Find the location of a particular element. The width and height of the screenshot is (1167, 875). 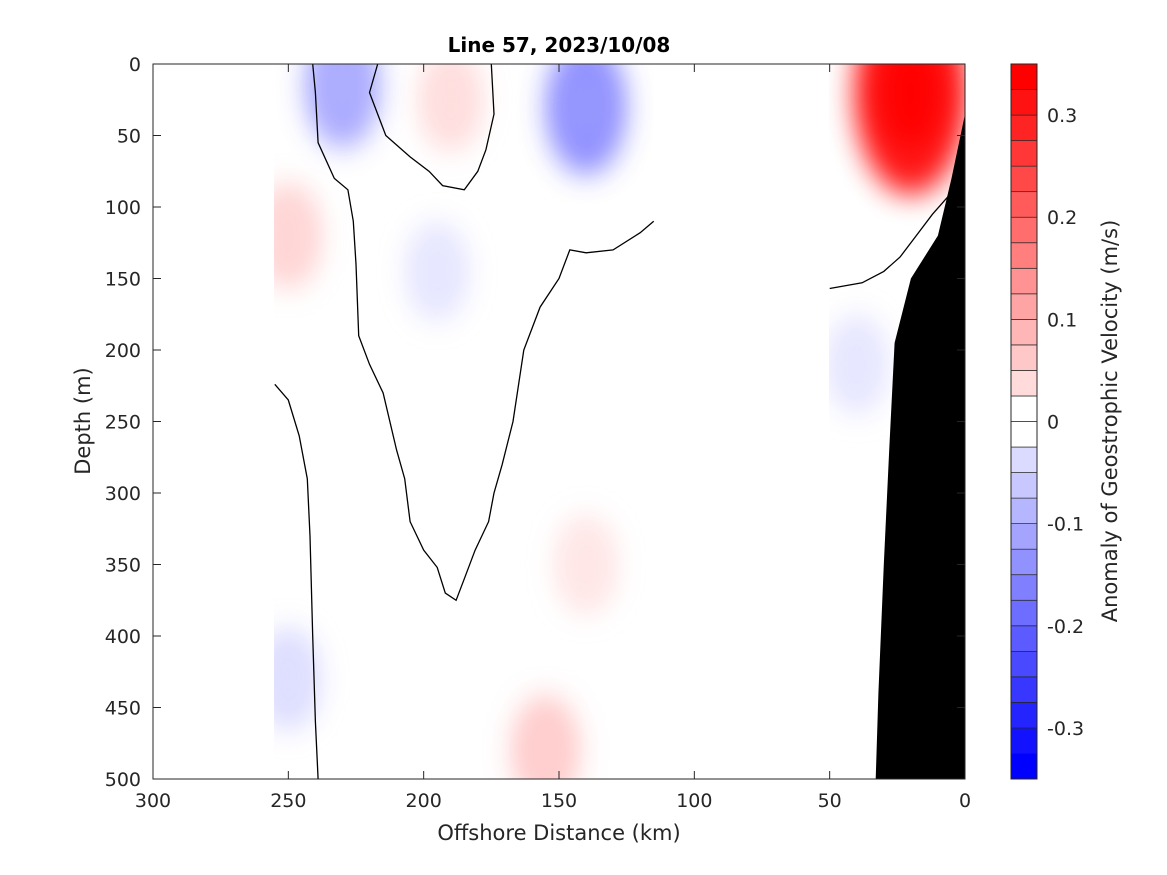

y-tick-label: 150 is located at coordinates (123, 280).